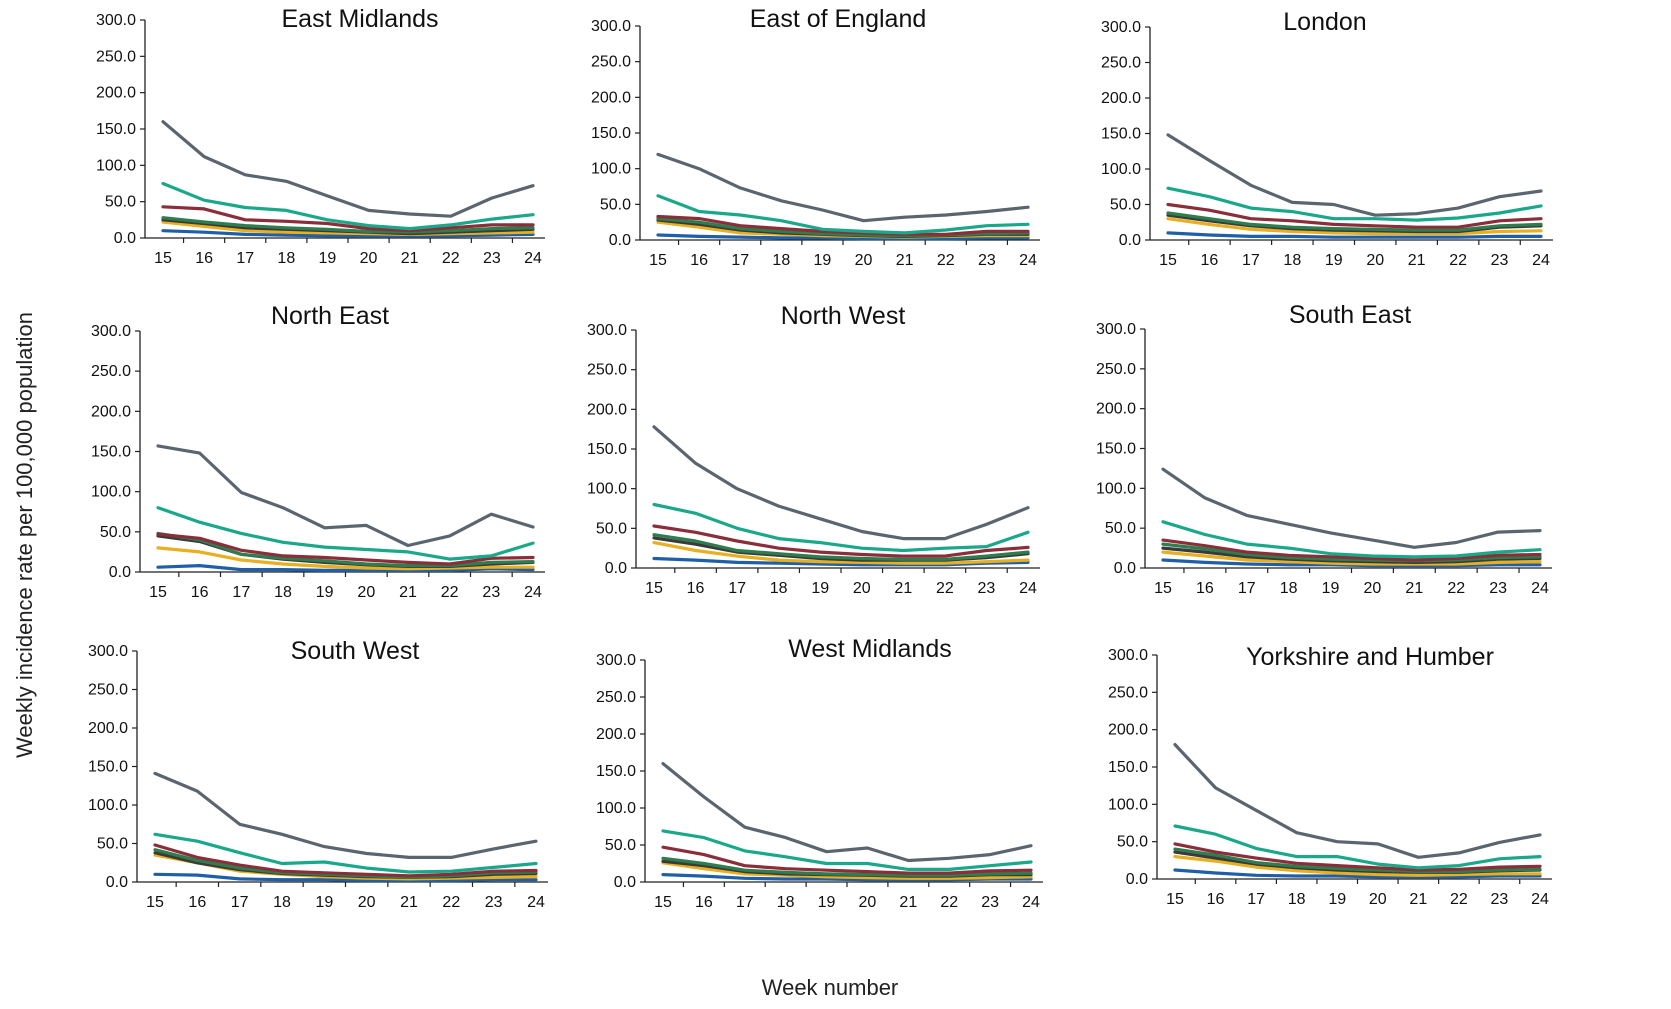 The image size is (1671, 1009). What do you see at coordinates (1370, 657) in the screenshot?
I see `panel-title: Yorkshire and Humber` at bounding box center [1370, 657].